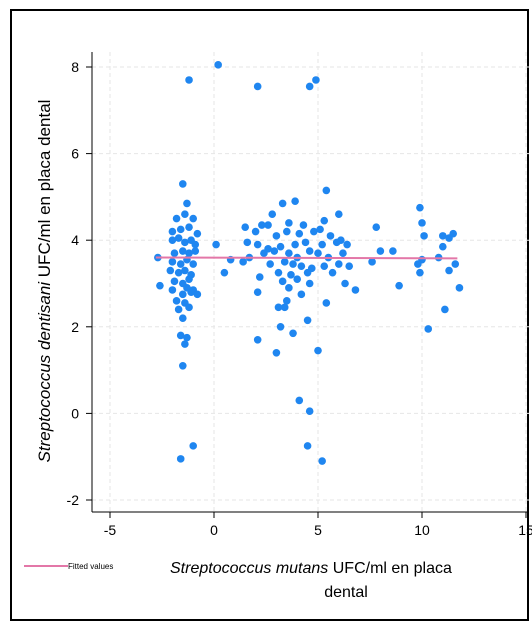 The width and height of the screenshot is (532, 624). What do you see at coordinates (306, 258) in the screenshot?
I see `fitted-line` at bounding box center [306, 258].